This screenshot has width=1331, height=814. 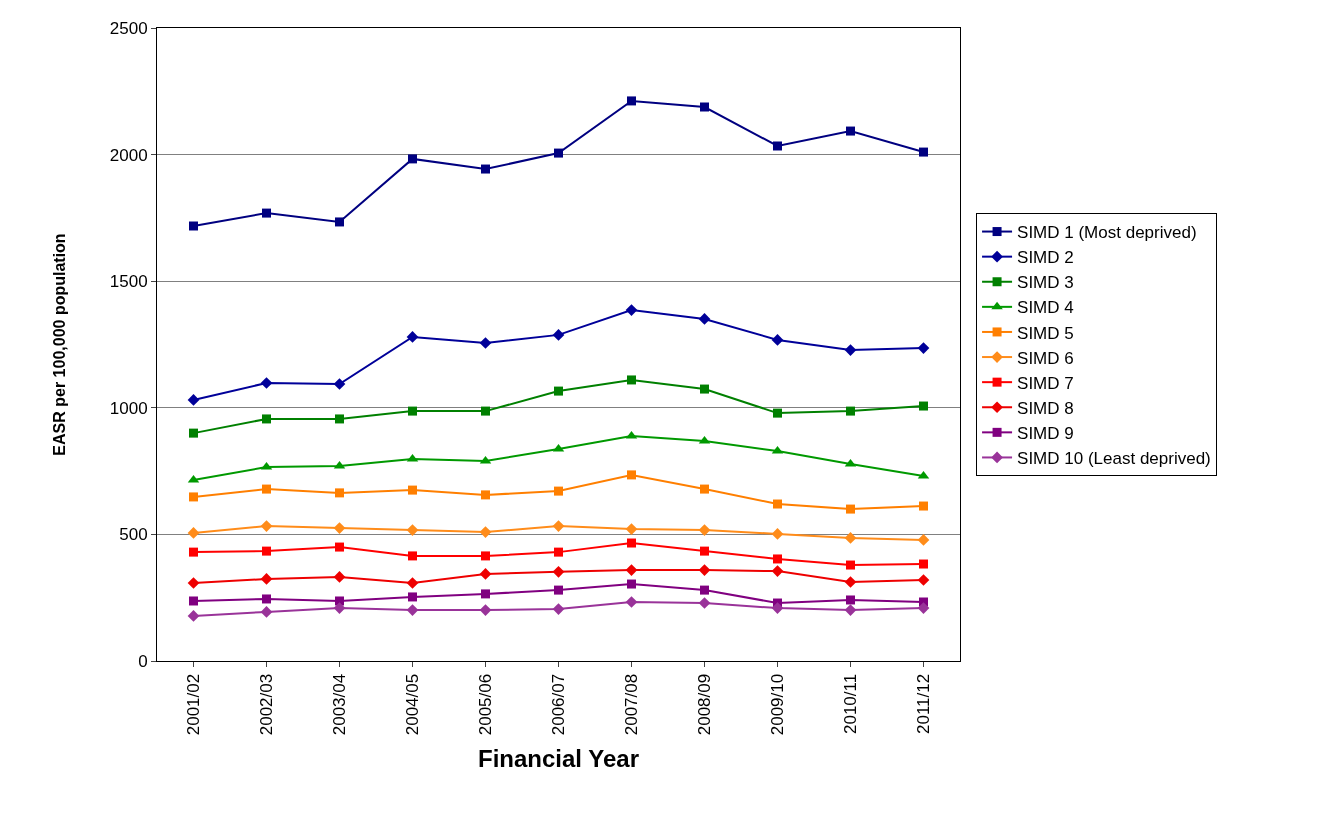 I want to click on x-tick-label: 2002/03, so click(x=267, y=704).